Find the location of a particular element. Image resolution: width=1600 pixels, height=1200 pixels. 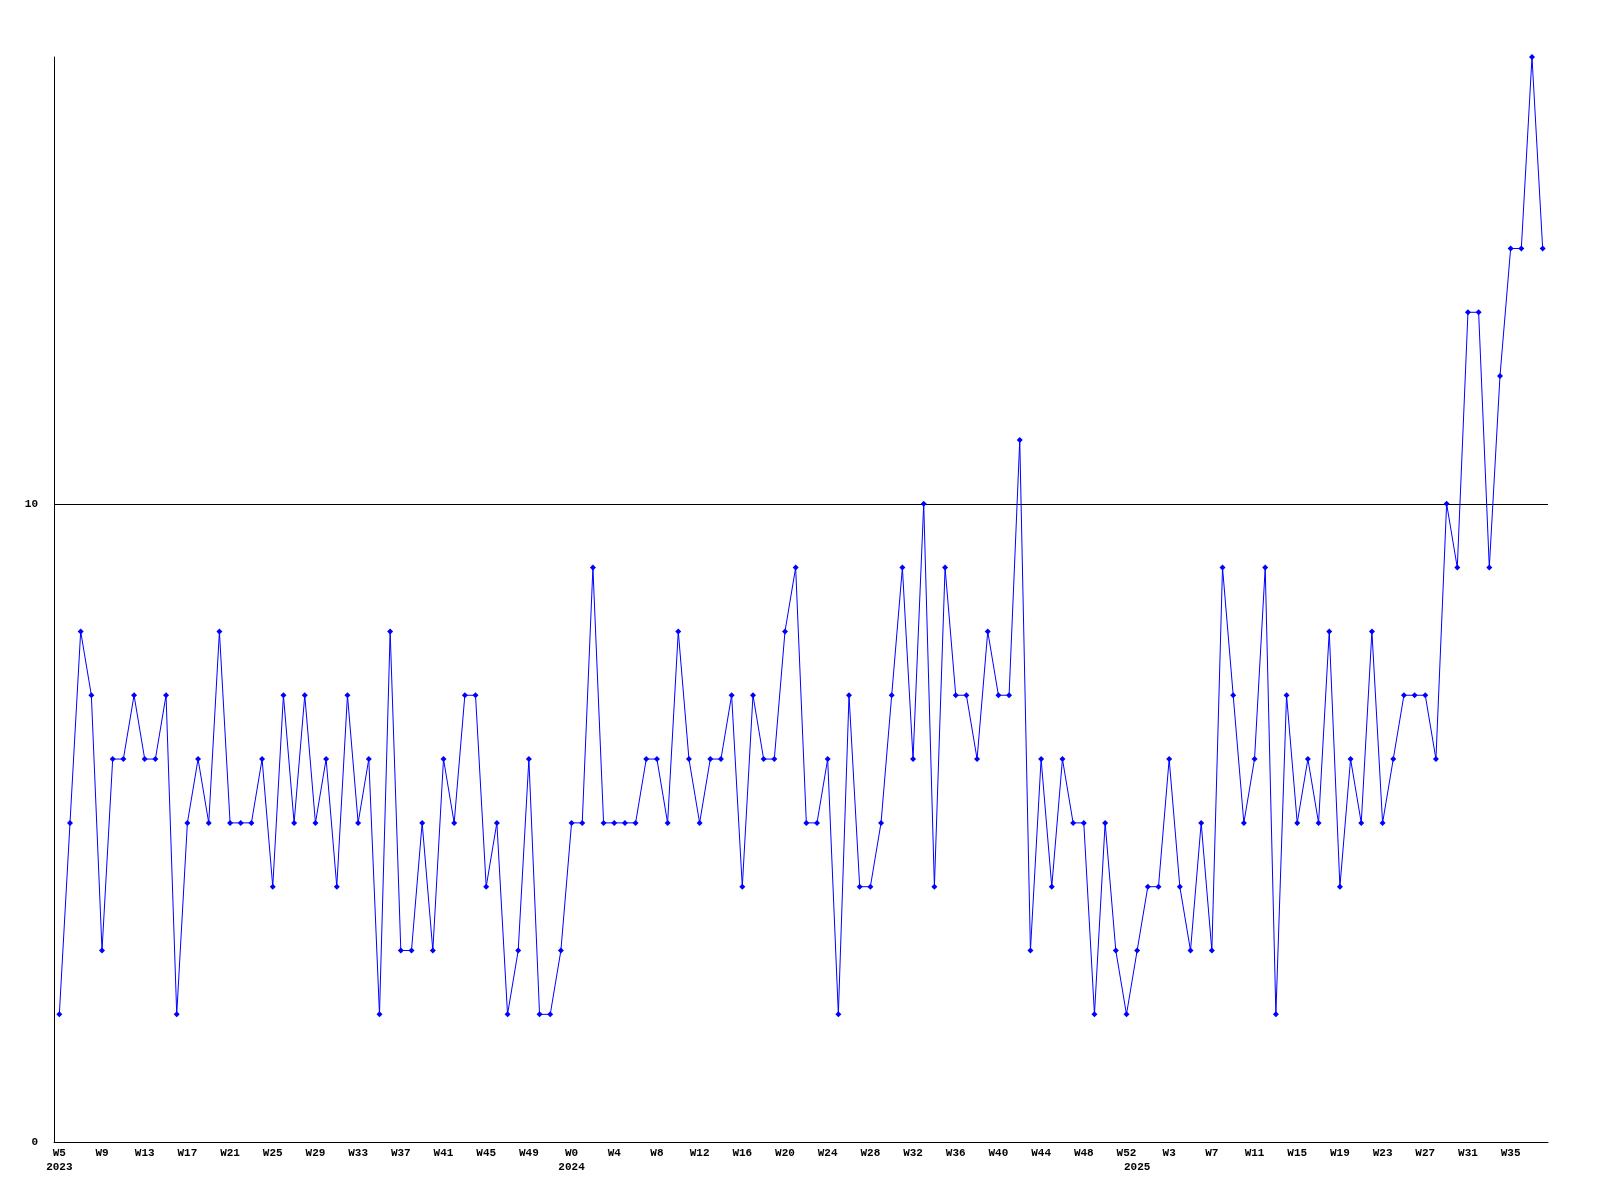

x-tick-label: W29 is located at coordinates (315, 1153).